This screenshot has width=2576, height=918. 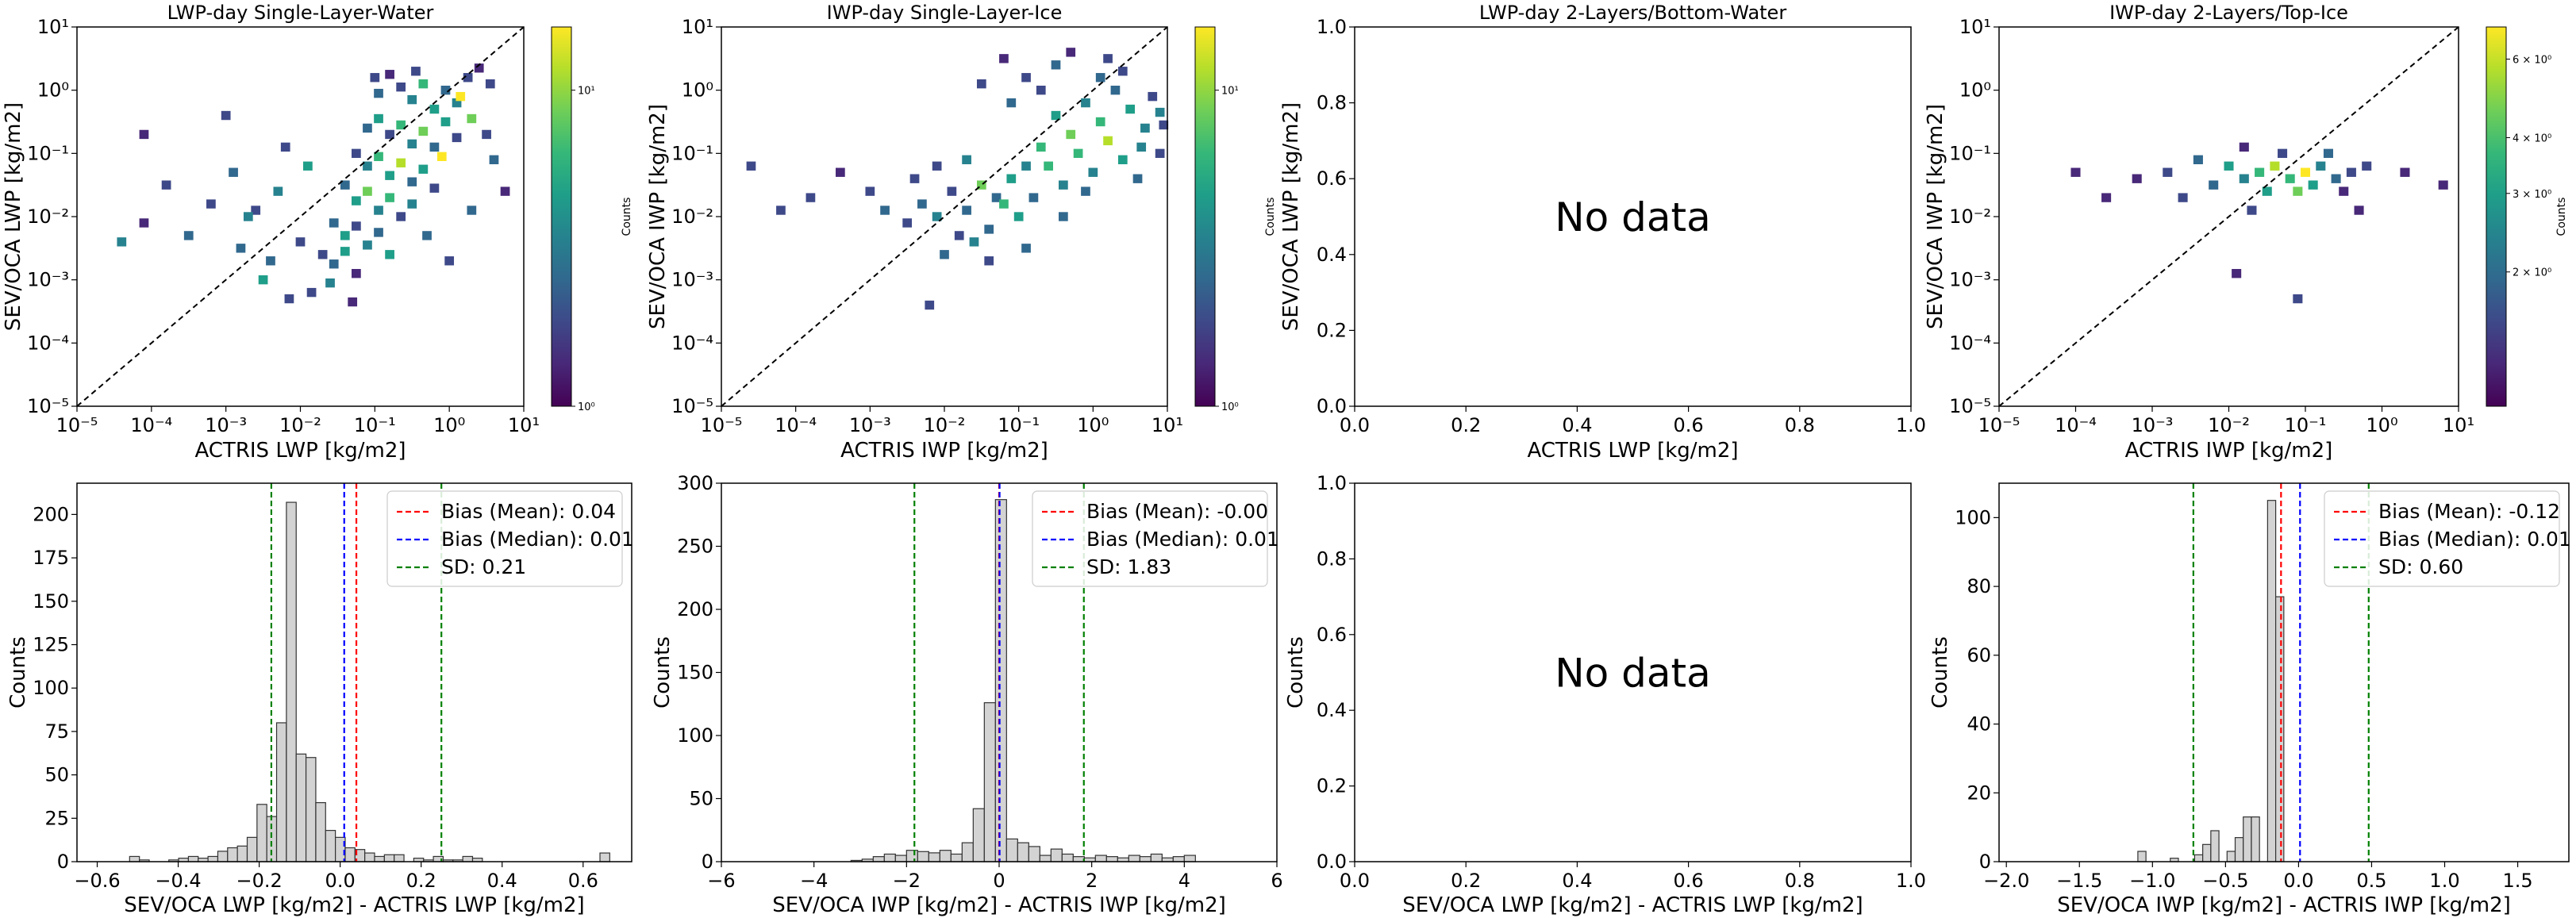 I want to click on y-tick-label: 10⁻⁴, so click(x=1970, y=343).